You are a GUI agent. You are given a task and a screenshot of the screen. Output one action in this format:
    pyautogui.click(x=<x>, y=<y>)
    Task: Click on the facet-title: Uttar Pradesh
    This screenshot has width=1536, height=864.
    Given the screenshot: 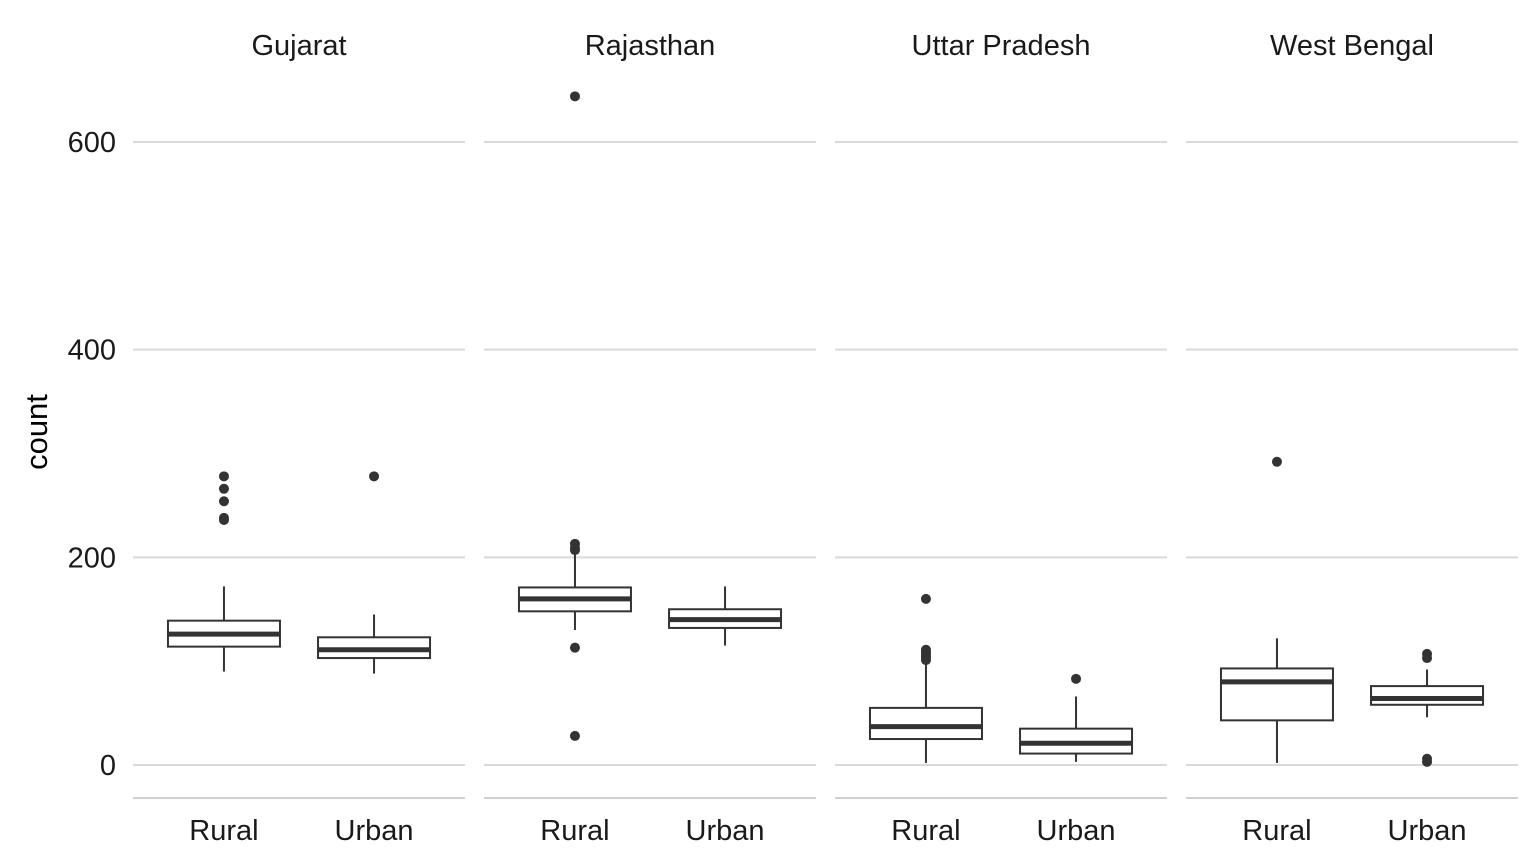 What is the action you would take?
    pyautogui.click(x=1001, y=46)
    